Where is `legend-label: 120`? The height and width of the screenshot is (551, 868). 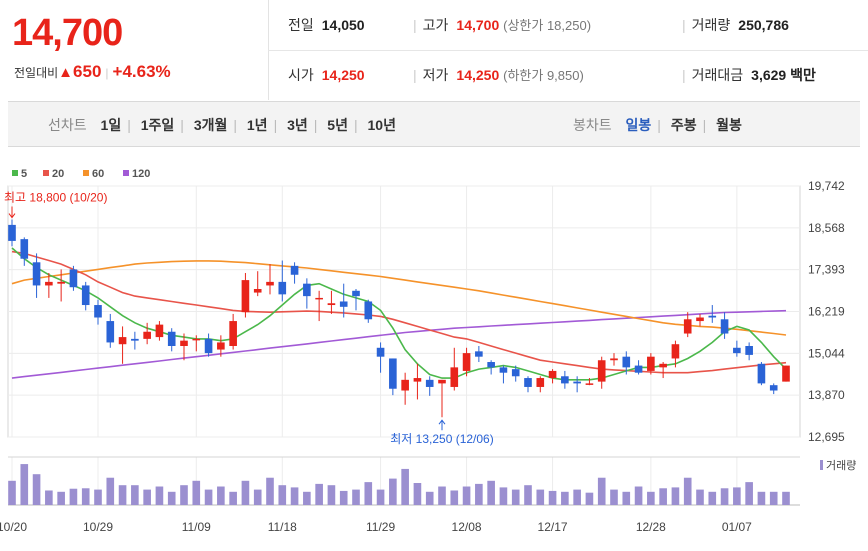
legend-label: 120 is located at coordinates (141, 174).